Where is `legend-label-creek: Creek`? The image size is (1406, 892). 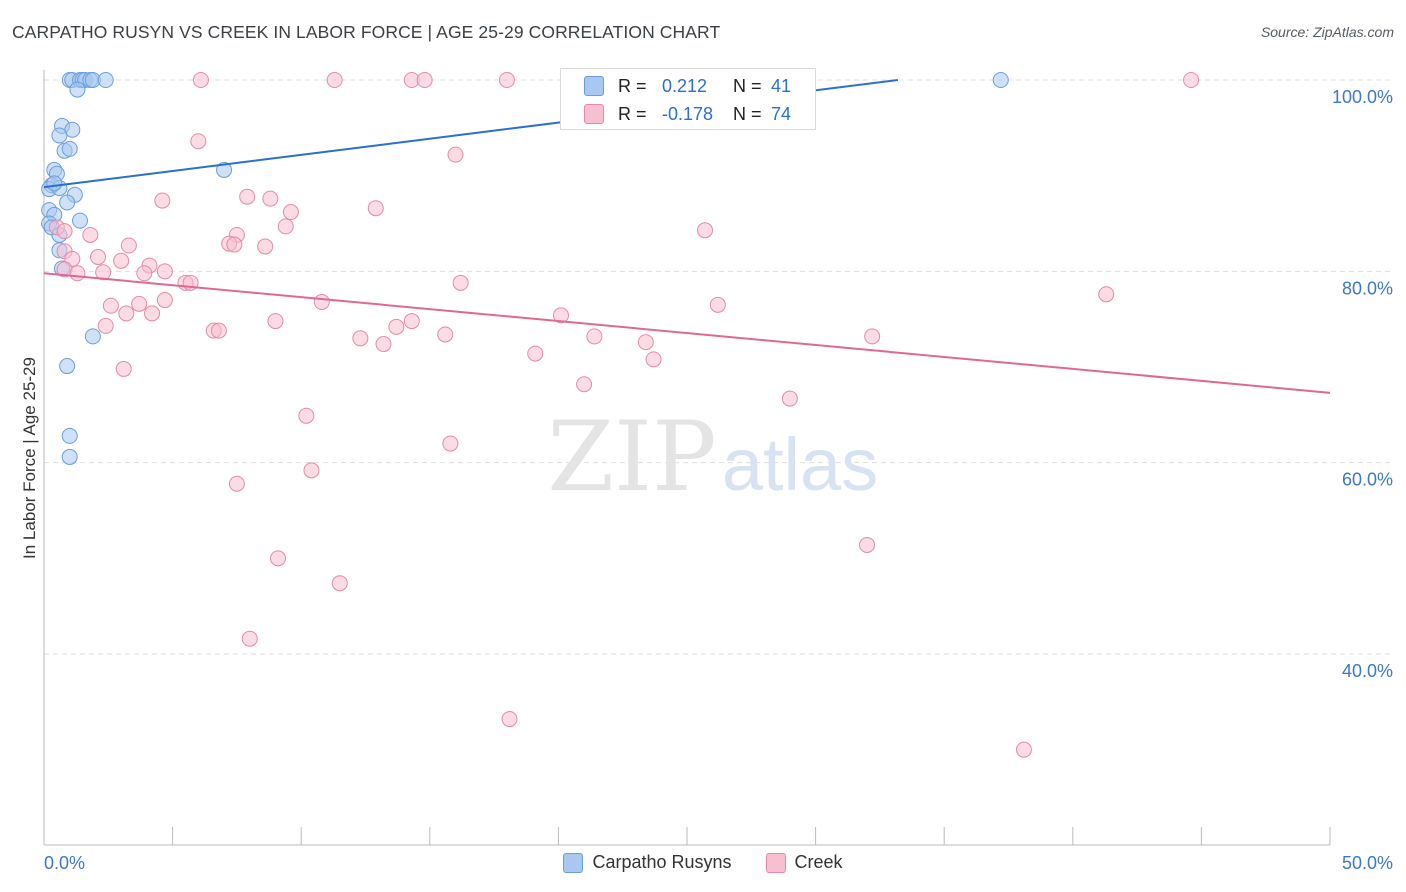 legend-label-creek: Creek is located at coordinates (818, 862).